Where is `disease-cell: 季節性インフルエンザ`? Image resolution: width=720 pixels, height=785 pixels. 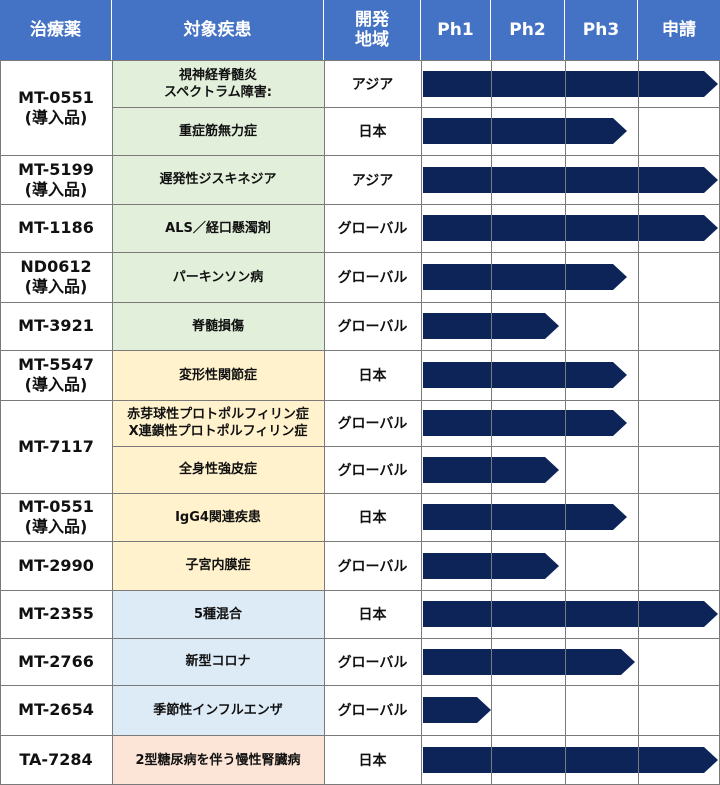
disease-cell: 季節性インフルエンザ is located at coordinates (218, 710).